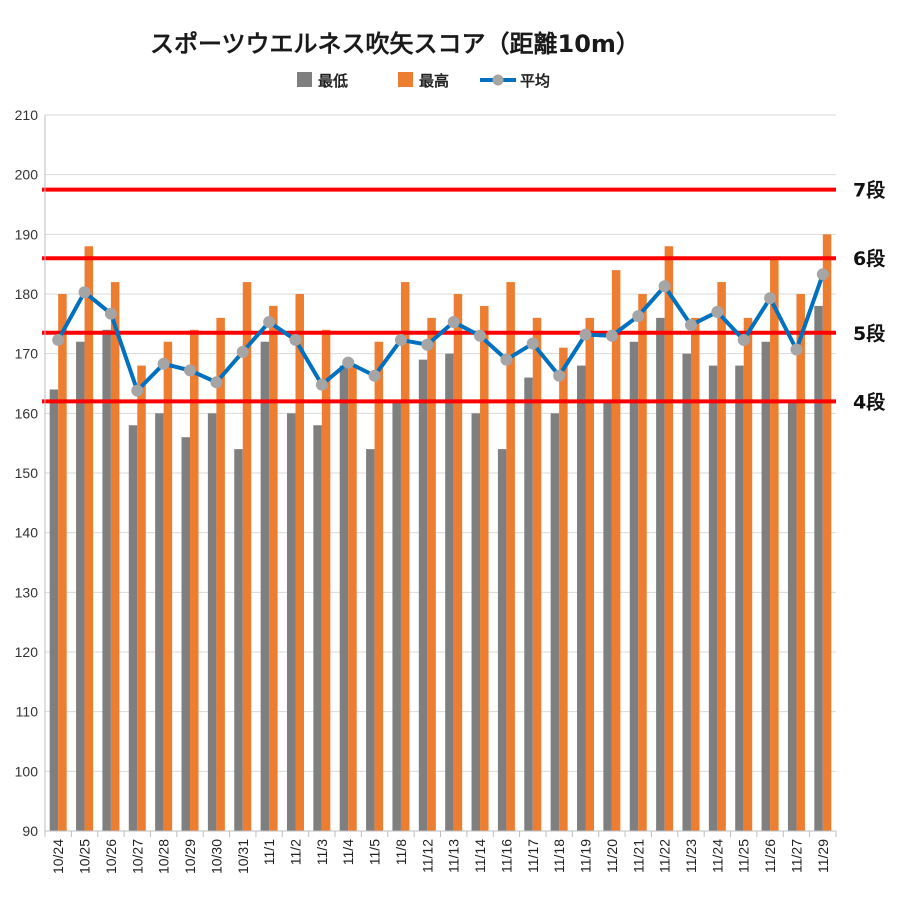  What do you see at coordinates (85, 856) in the screenshot?
I see `x-tick-label: 10/25` at bounding box center [85, 856].